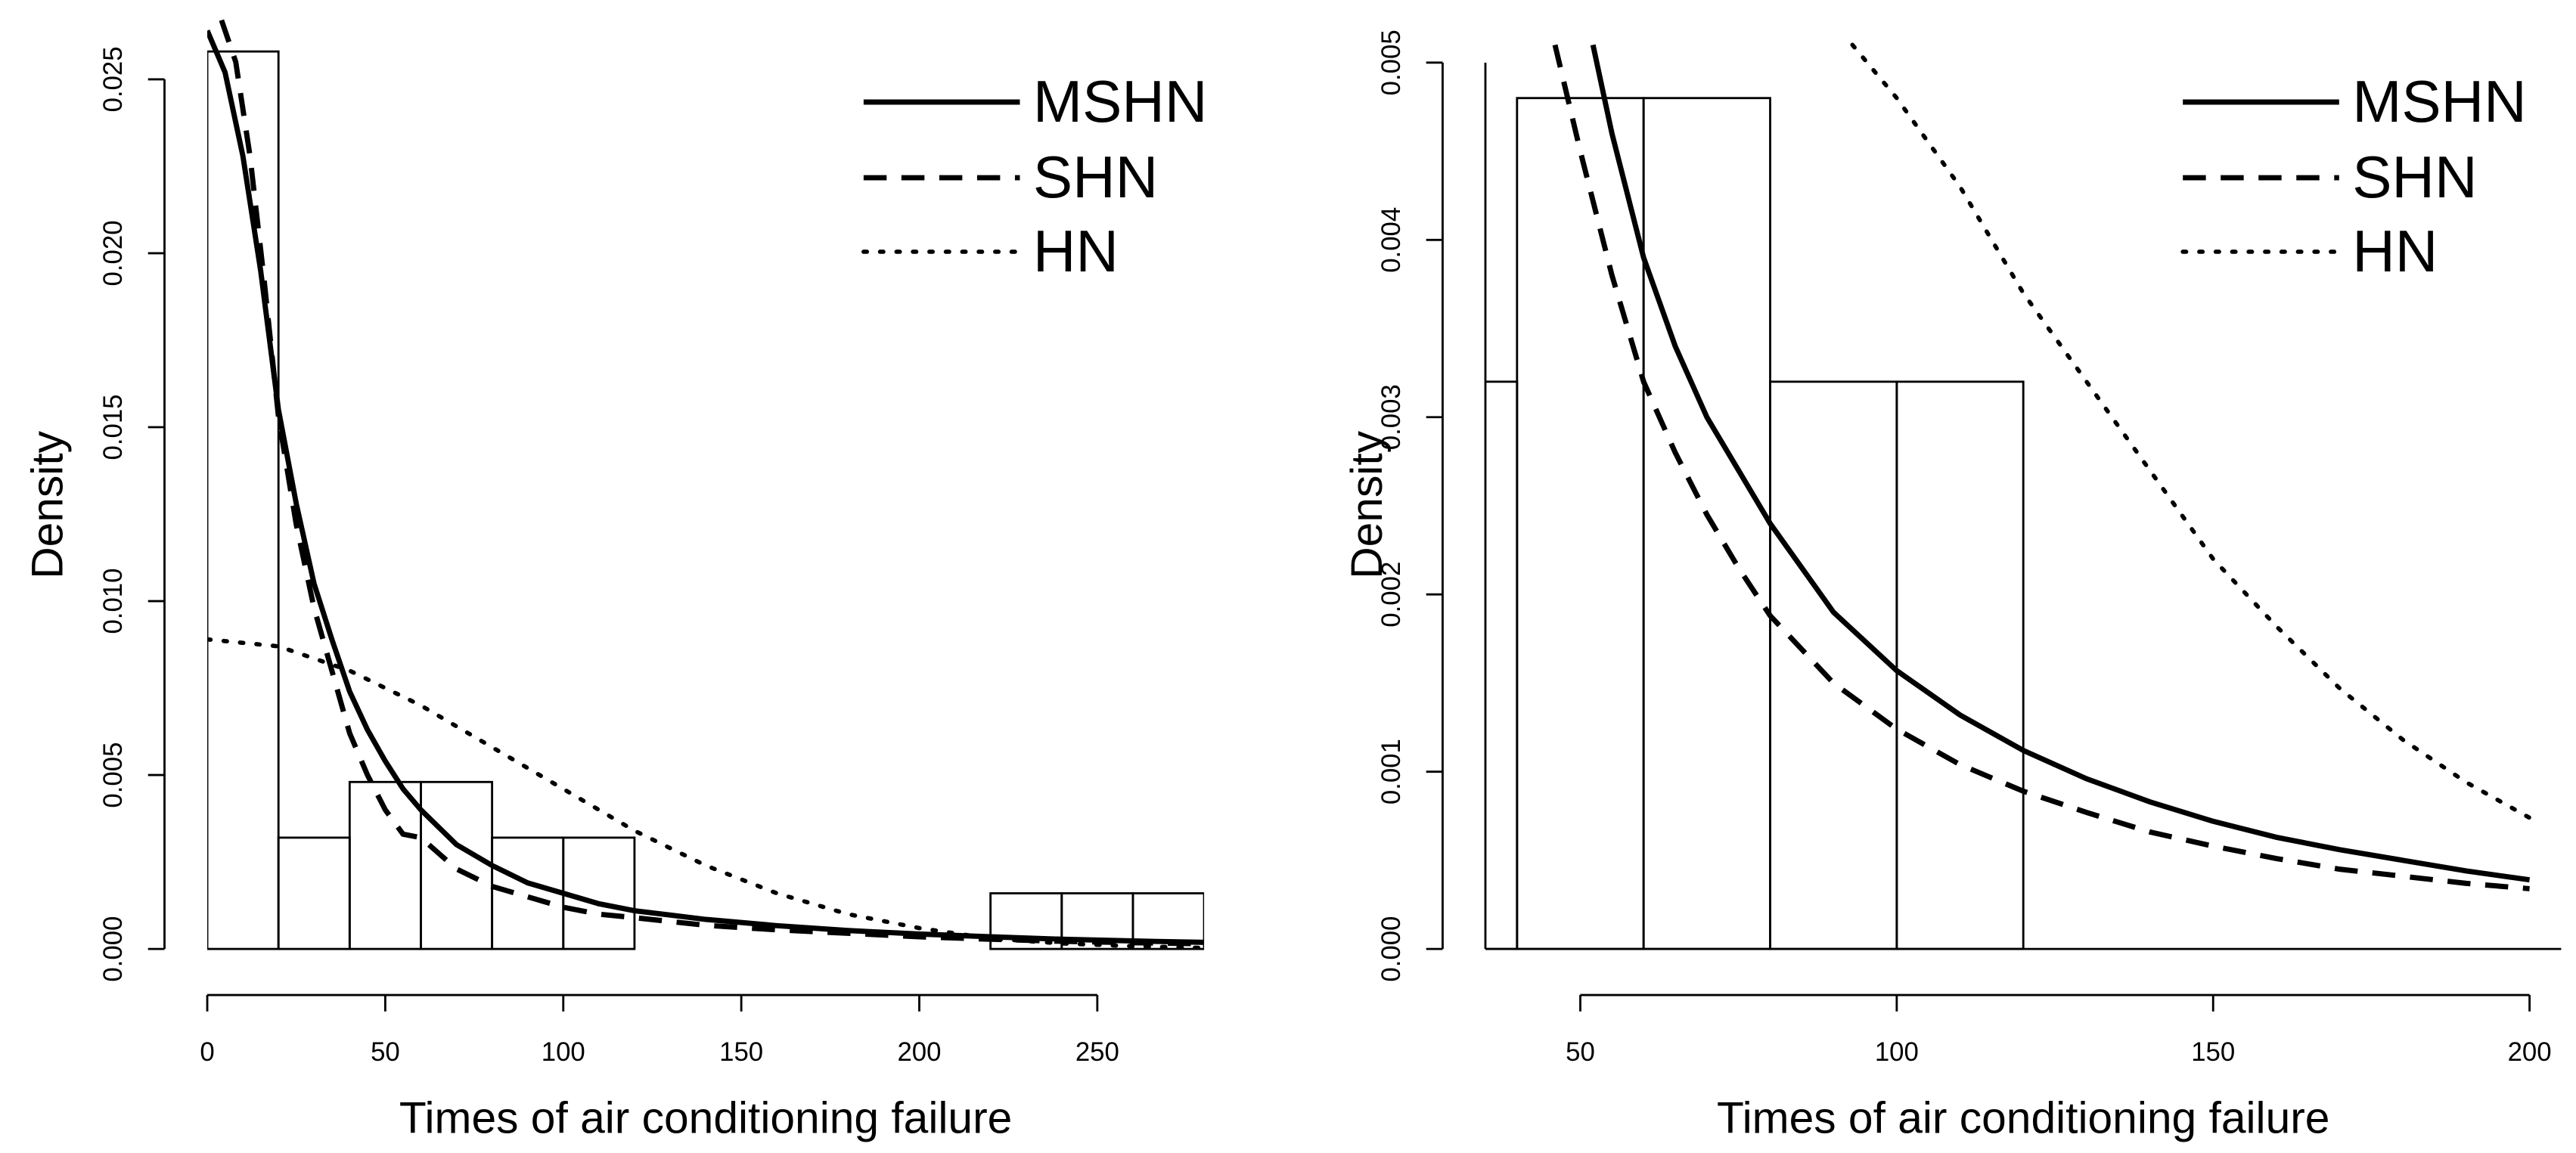 This screenshot has height=1153, width=2576. Describe the element at coordinates (1391, 595) in the screenshot. I see `y-tick-label: 0.002` at that location.